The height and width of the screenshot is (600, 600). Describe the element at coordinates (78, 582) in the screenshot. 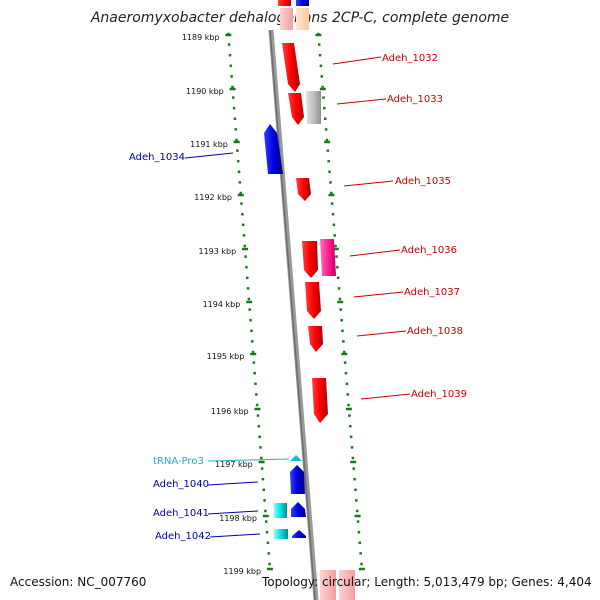

I see `accession-text: Accession: NC_007760` at that location.